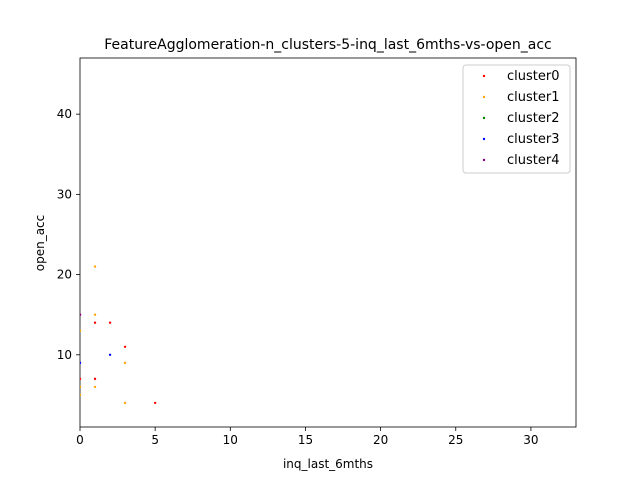 The height and width of the screenshot is (484, 640). I want to click on x-tick-label: 15, so click(305, 440).